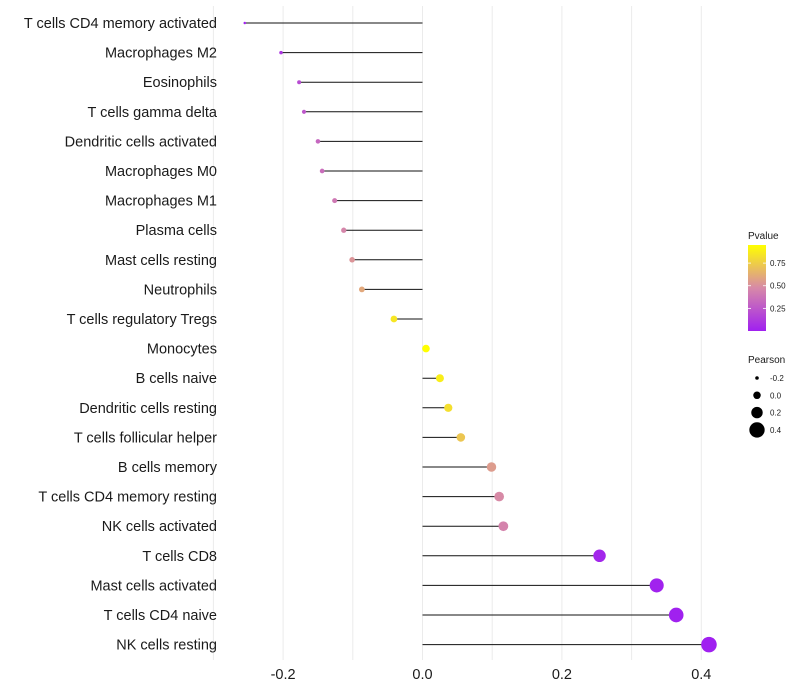  Describe the element at coordinates (161, 202) in the screenshot. I see `y-tick-label: Macrophages M1` at that location.